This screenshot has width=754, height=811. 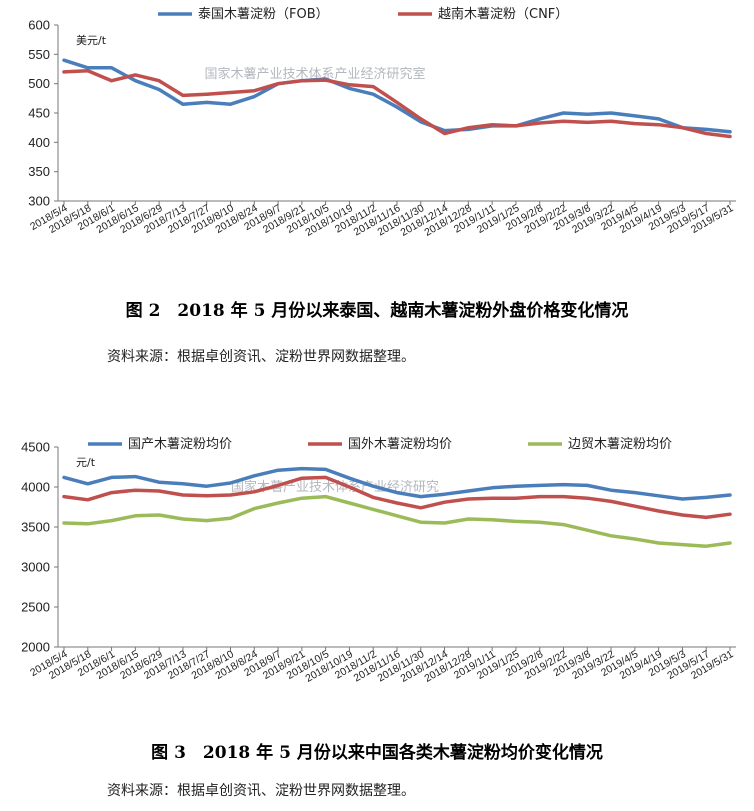 I want to click on y-tick-label: 3000, so click(x=35, y=567).